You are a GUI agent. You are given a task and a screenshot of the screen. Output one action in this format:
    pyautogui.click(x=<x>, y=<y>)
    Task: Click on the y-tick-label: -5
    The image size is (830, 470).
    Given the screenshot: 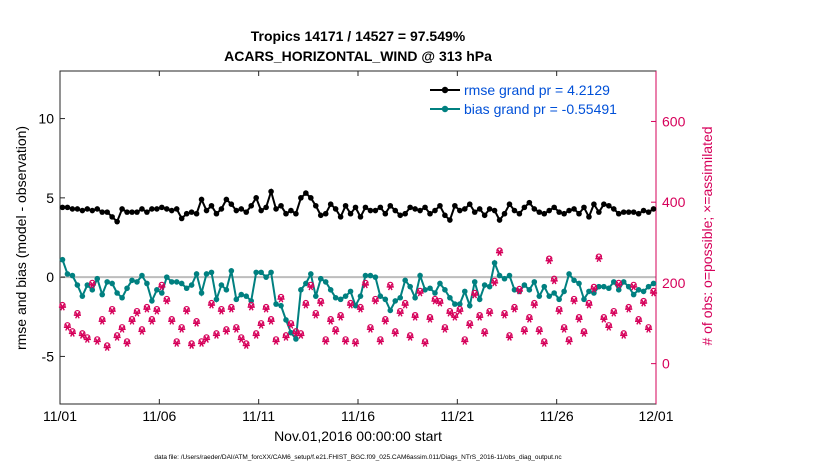 What is the action you would take?
    pyautogui.click(x=48, y=356)
    